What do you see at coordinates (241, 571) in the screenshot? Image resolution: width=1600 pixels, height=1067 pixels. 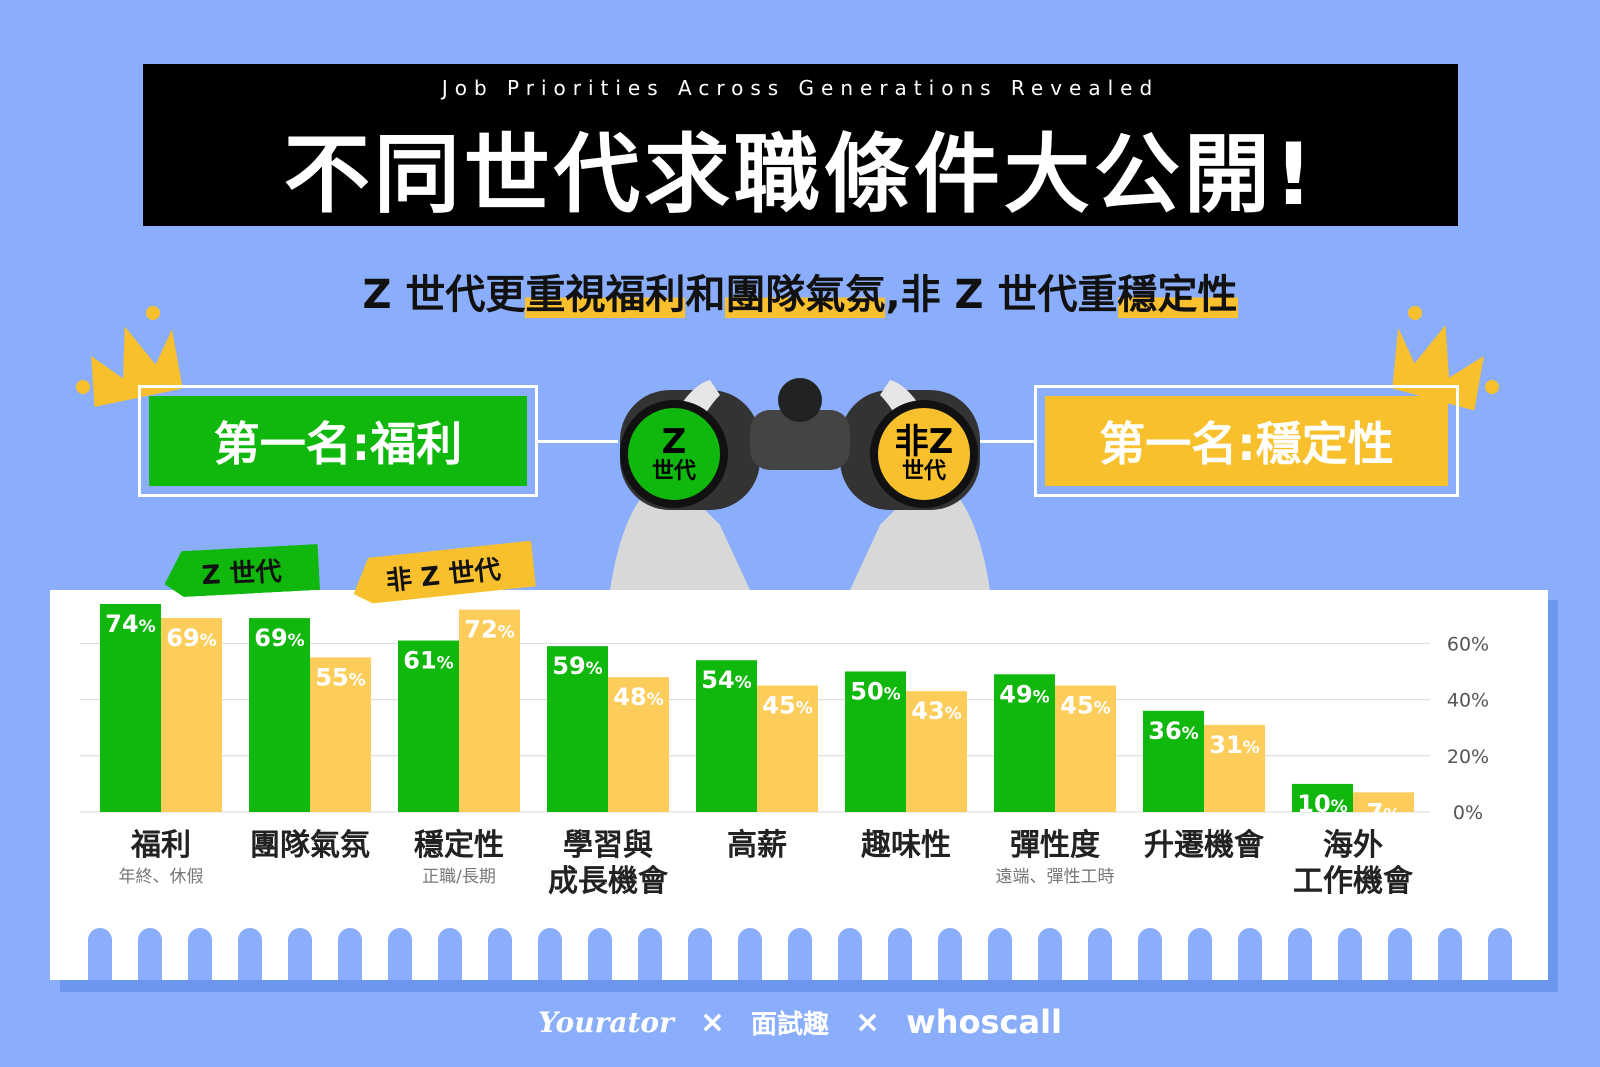 I see `legend-z-tag: Z 世代` at bounding box center [241, 571].